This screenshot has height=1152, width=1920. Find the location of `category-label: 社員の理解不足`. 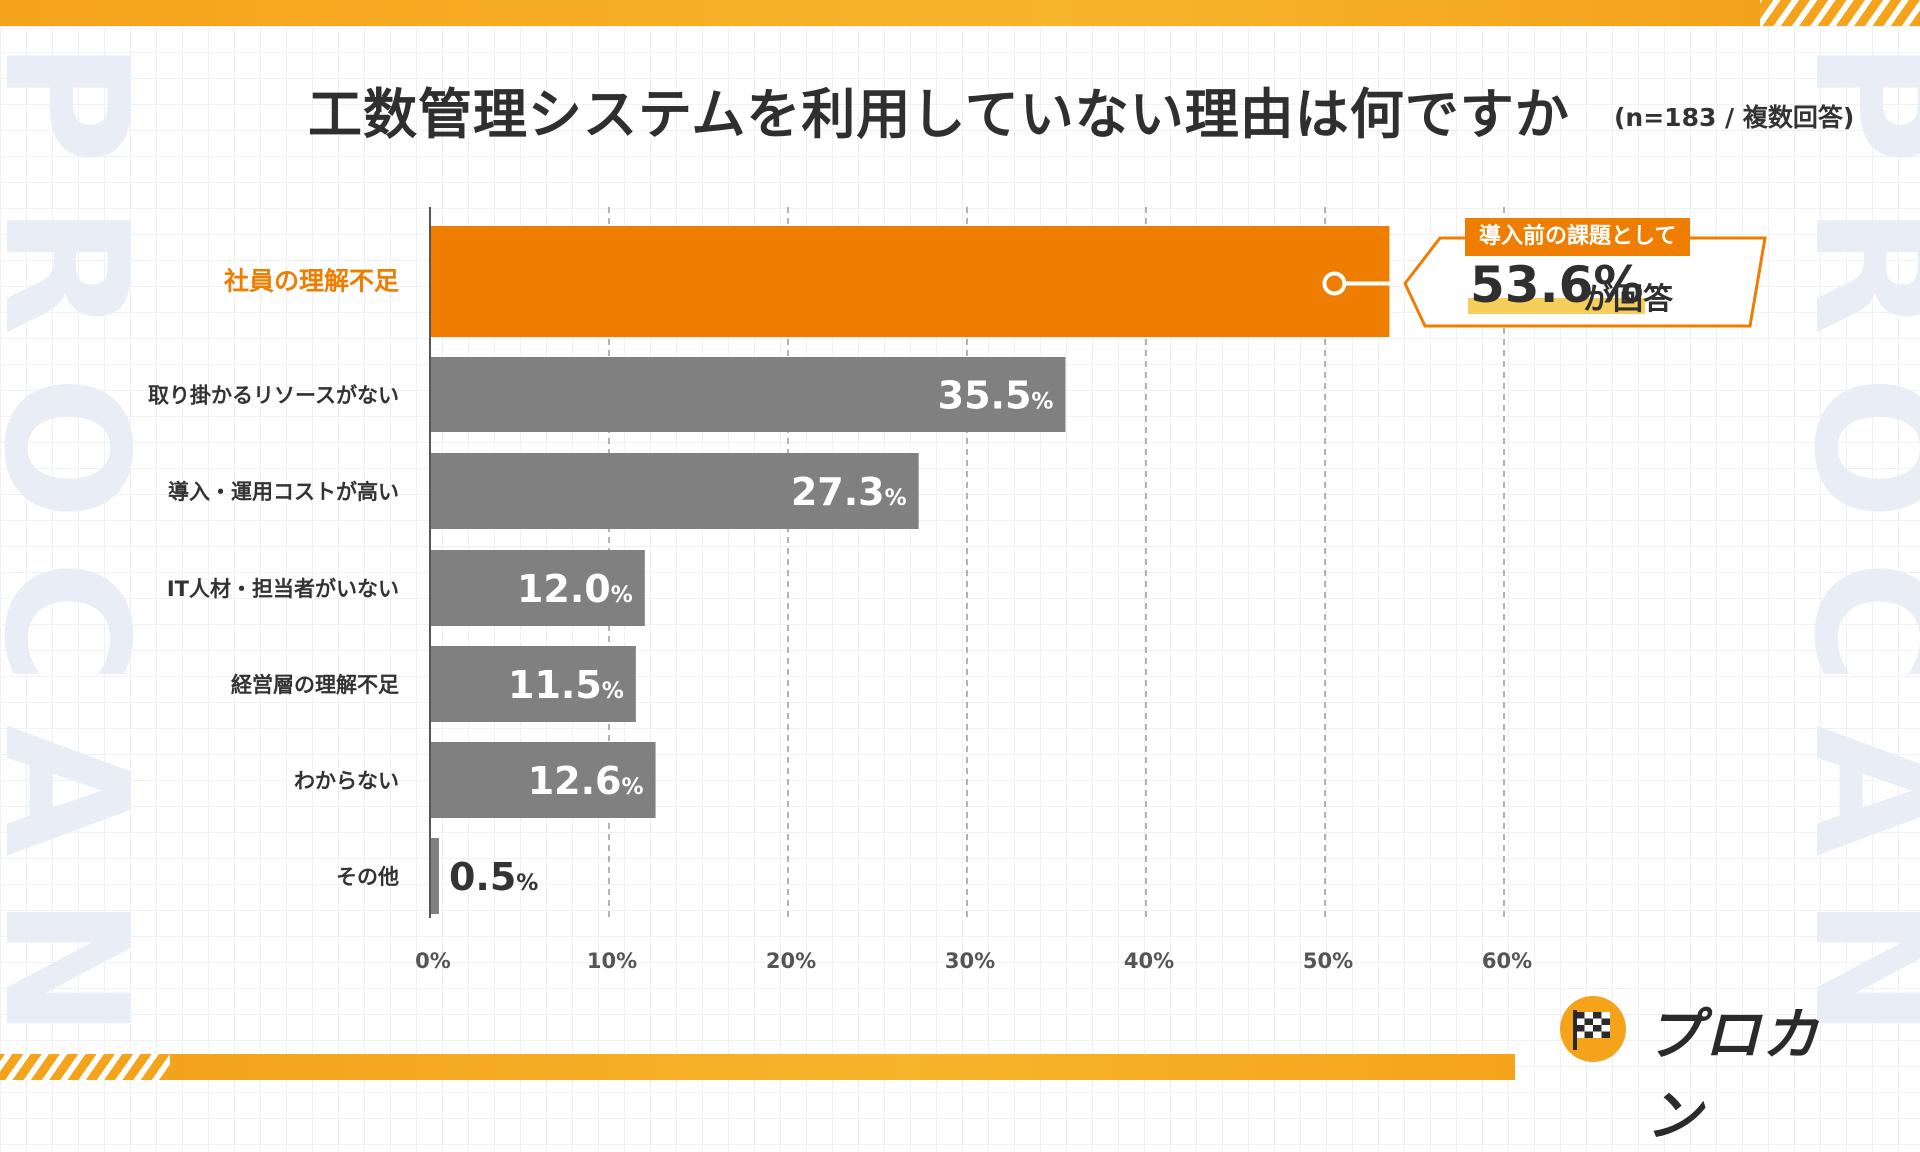

category-label: 社員の理解不足 is located at coordinates (311, 281).